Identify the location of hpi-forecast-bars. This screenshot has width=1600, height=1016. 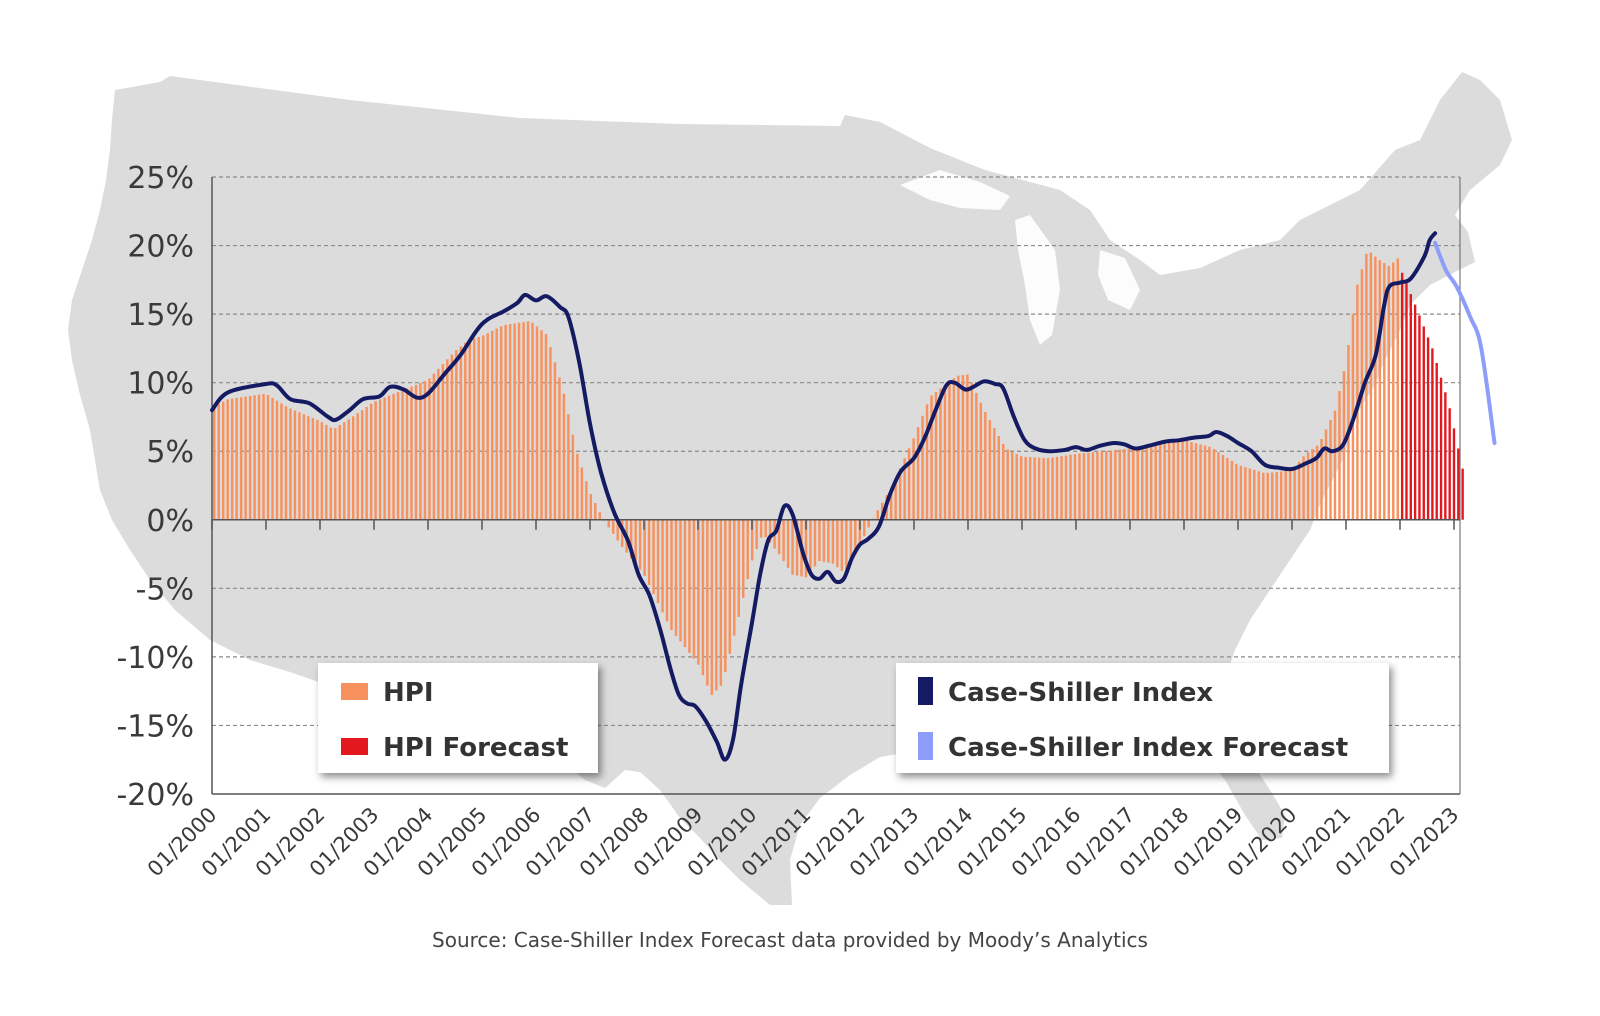
(1432, 396).